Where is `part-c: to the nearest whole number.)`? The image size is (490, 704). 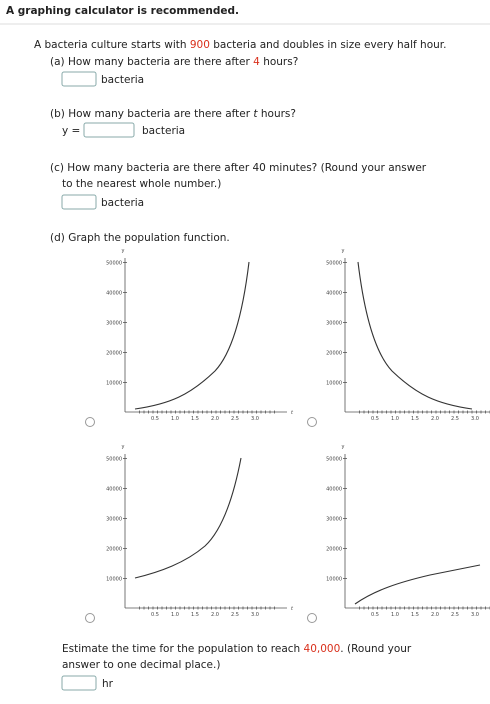 part-c: to the nearest whole number.) is located at coordinates (141, 184).